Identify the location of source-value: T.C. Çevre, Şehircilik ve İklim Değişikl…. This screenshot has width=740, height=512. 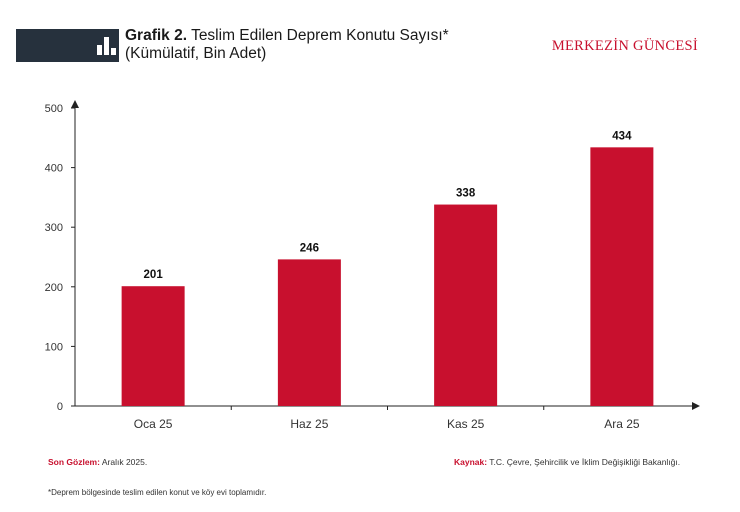
(585, 462).